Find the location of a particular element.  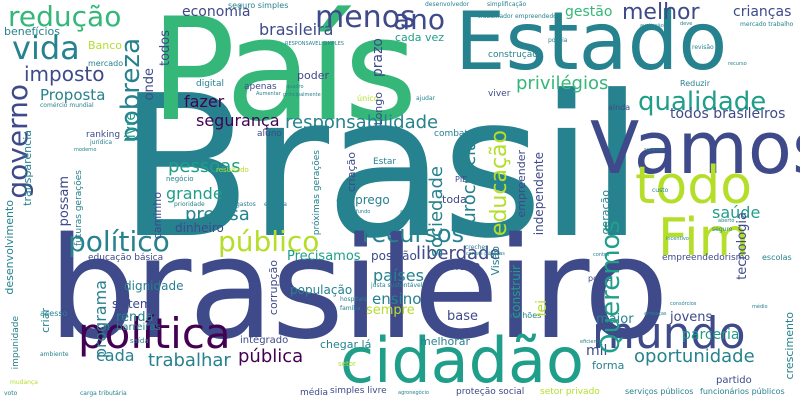

word-escolas: escolas is located at coordinates (777, 257).